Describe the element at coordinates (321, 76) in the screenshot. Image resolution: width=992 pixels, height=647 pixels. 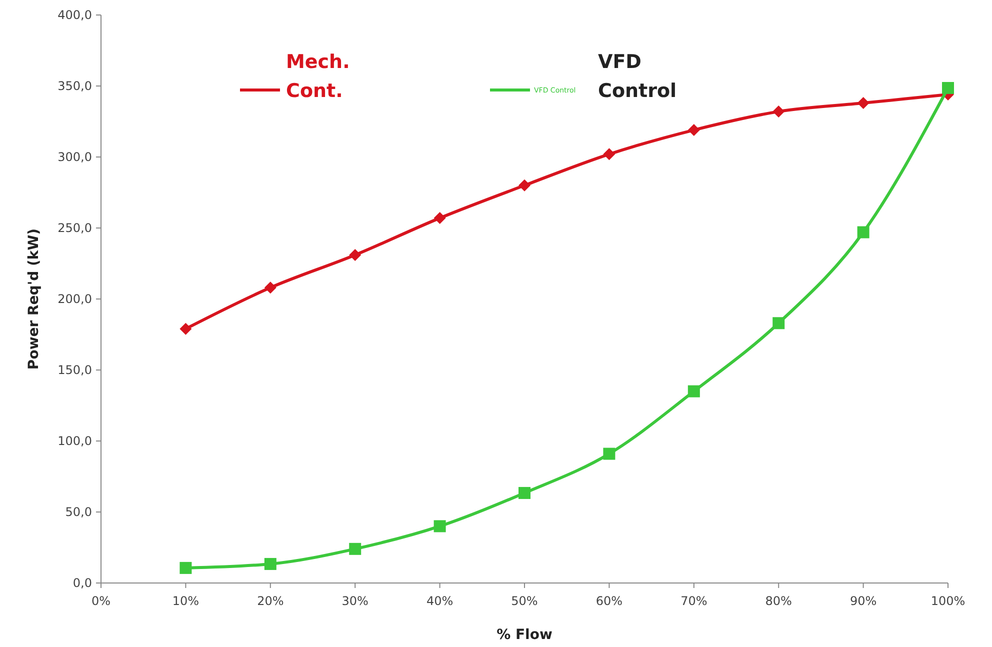
I see `text: Mech. Cont.` at that location.